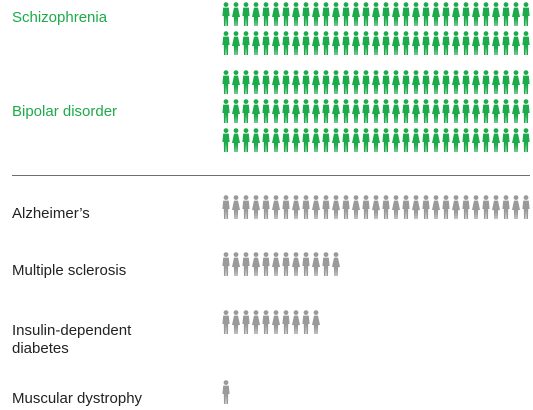  I want to click on row-label-multiple-sclerosis: Multiple sclerosis, so click(69, 270).